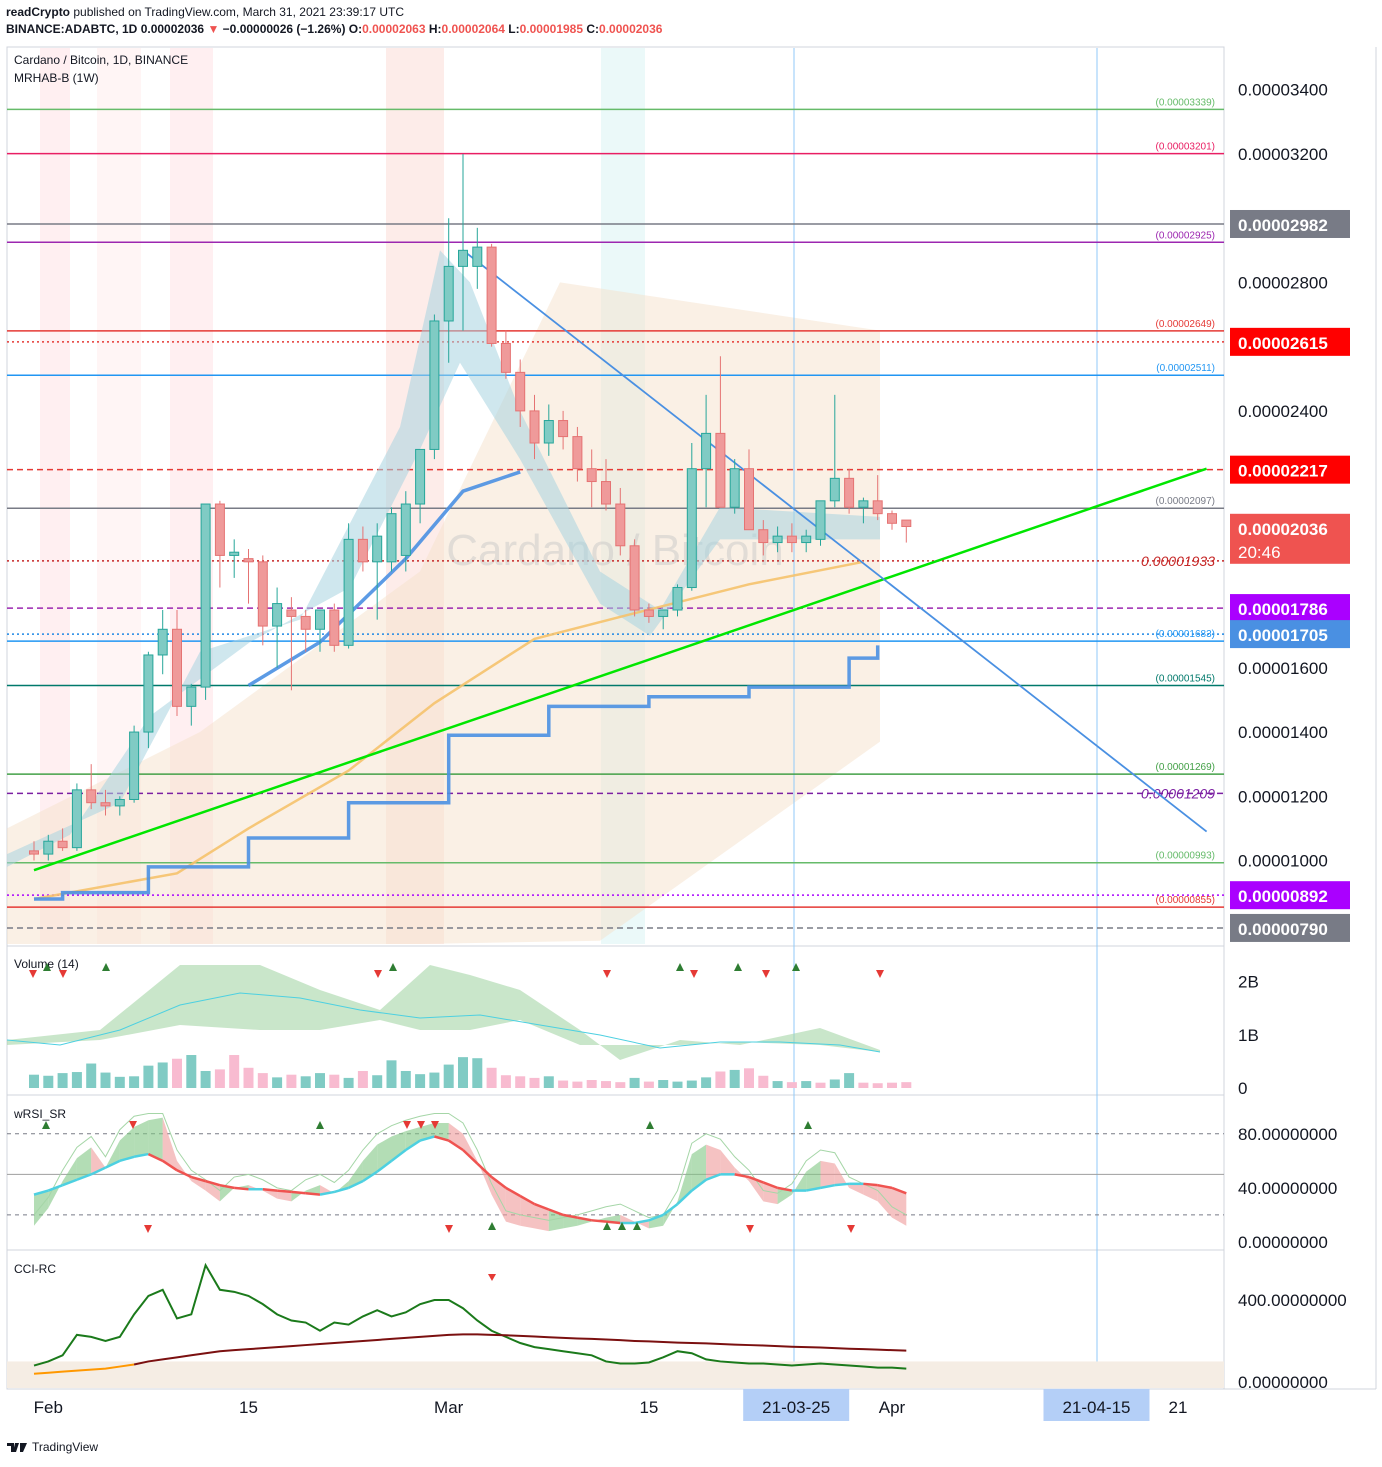  I want to click on high-label: H:, so click(435, 29).